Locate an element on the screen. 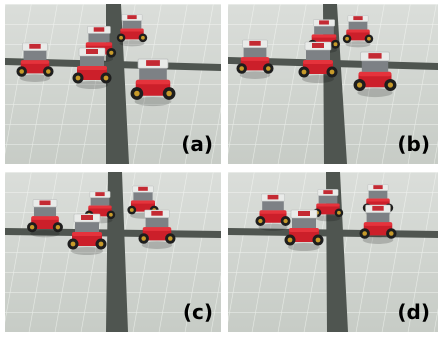 The width and height of the screenshot is (442, 338). panel-label: (b) is located at coordinates (413, 144).